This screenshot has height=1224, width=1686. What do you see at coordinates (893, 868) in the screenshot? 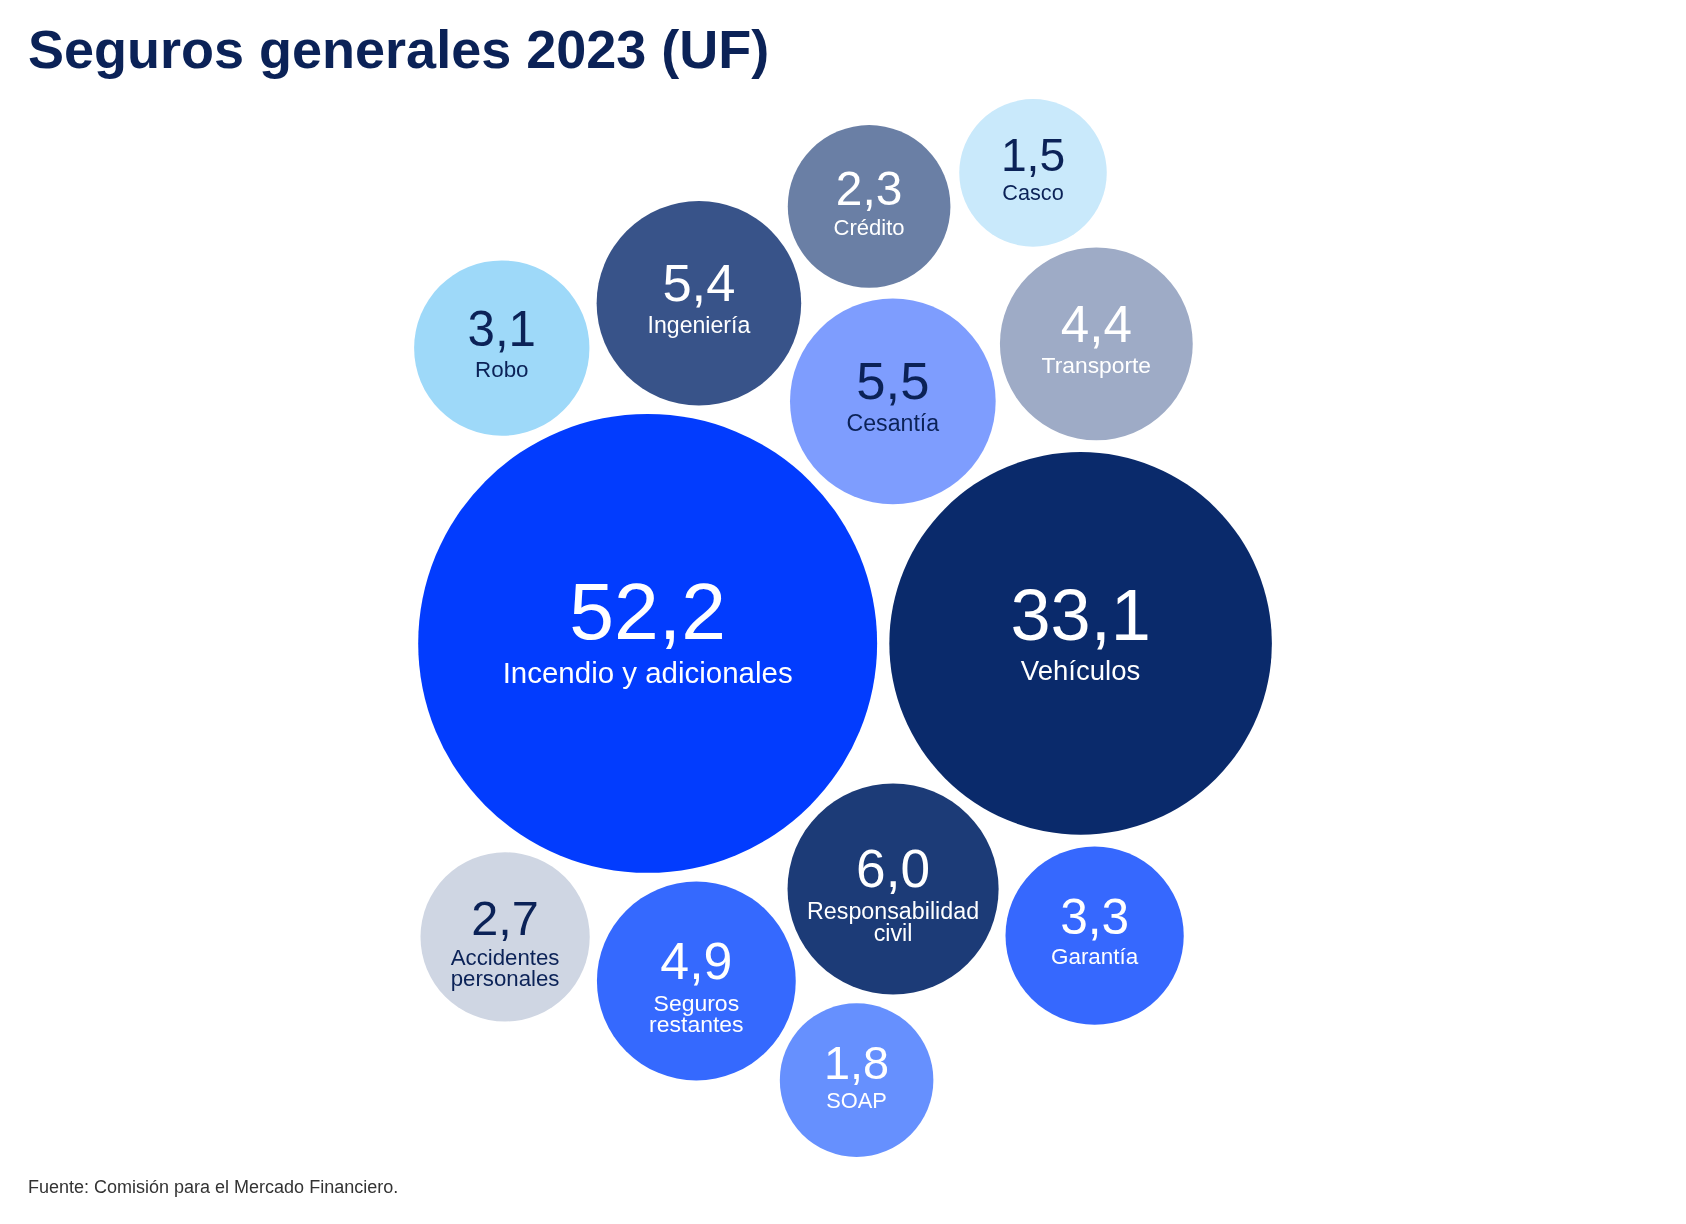
I see `data-label: 6,0` at bounding box center [893, 868].